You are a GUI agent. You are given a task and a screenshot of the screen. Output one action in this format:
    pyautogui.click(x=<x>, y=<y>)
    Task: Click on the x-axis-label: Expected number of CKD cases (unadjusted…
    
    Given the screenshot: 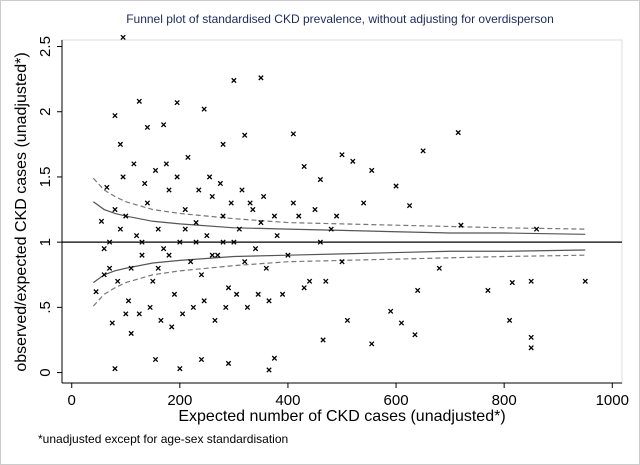 What is the action you would take?
    pyautogui.click(x=341, y=416)
    